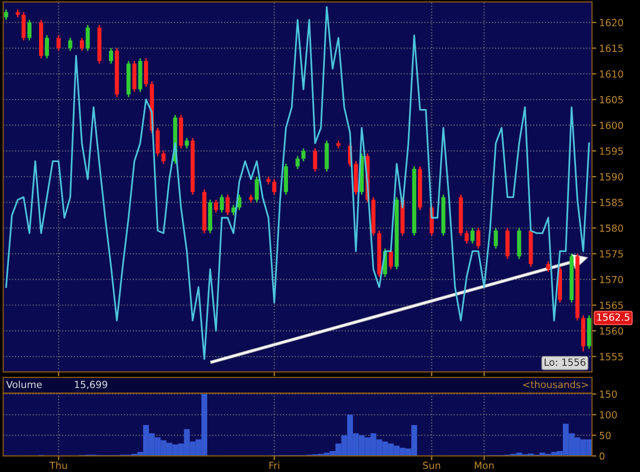  I want to click on text: <thousands>, so click(555, 384).